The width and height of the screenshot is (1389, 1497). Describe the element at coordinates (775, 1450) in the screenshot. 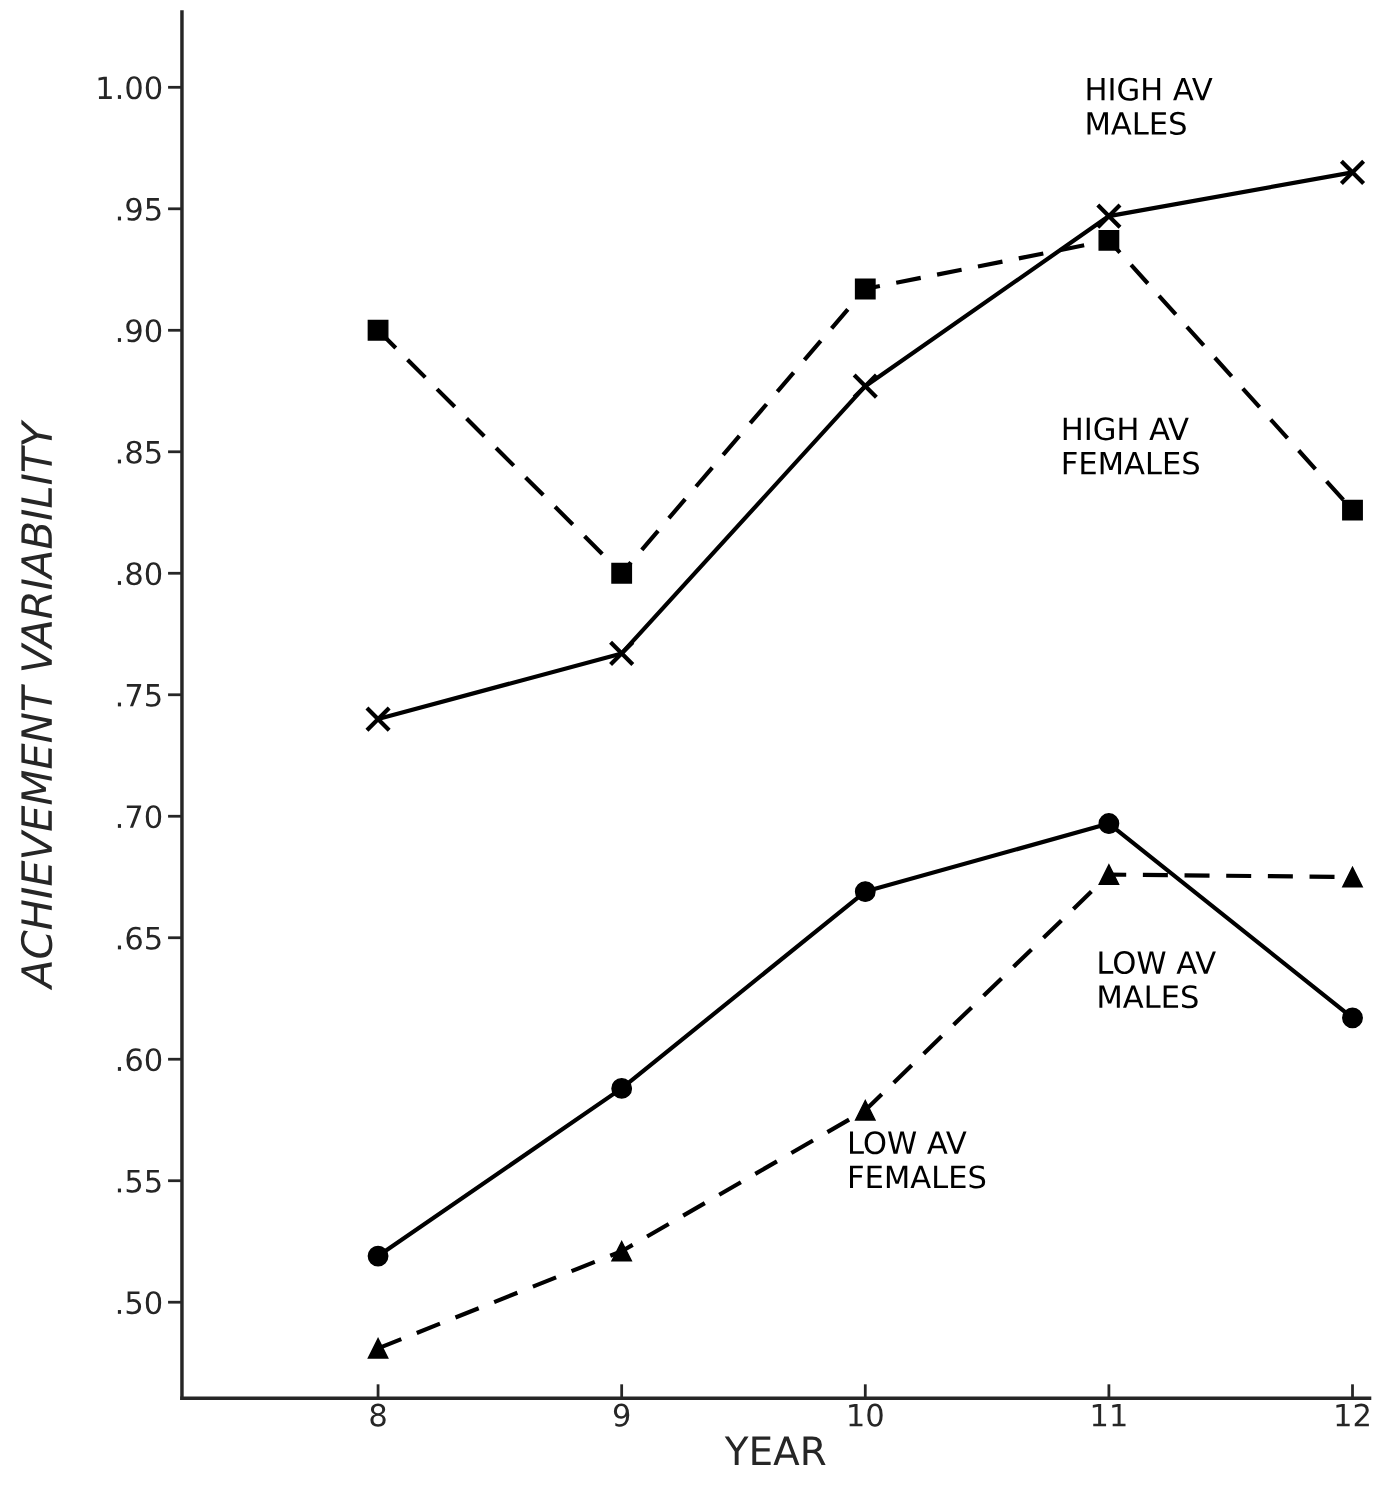

I see `x-axis-title: YEAR` at that location.